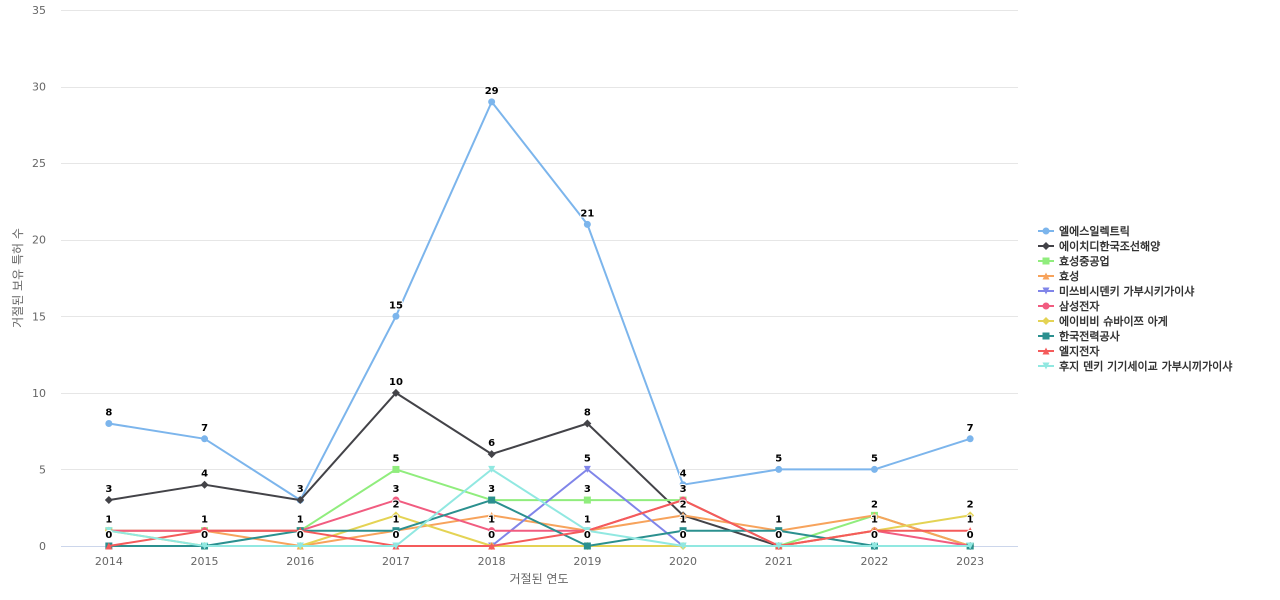 The height and width of the screenshot is (600, 1280). What do you see at coordinates (492, 91) in the screenshot?
I see `data-label: 29` at bounding box center [492, 91].